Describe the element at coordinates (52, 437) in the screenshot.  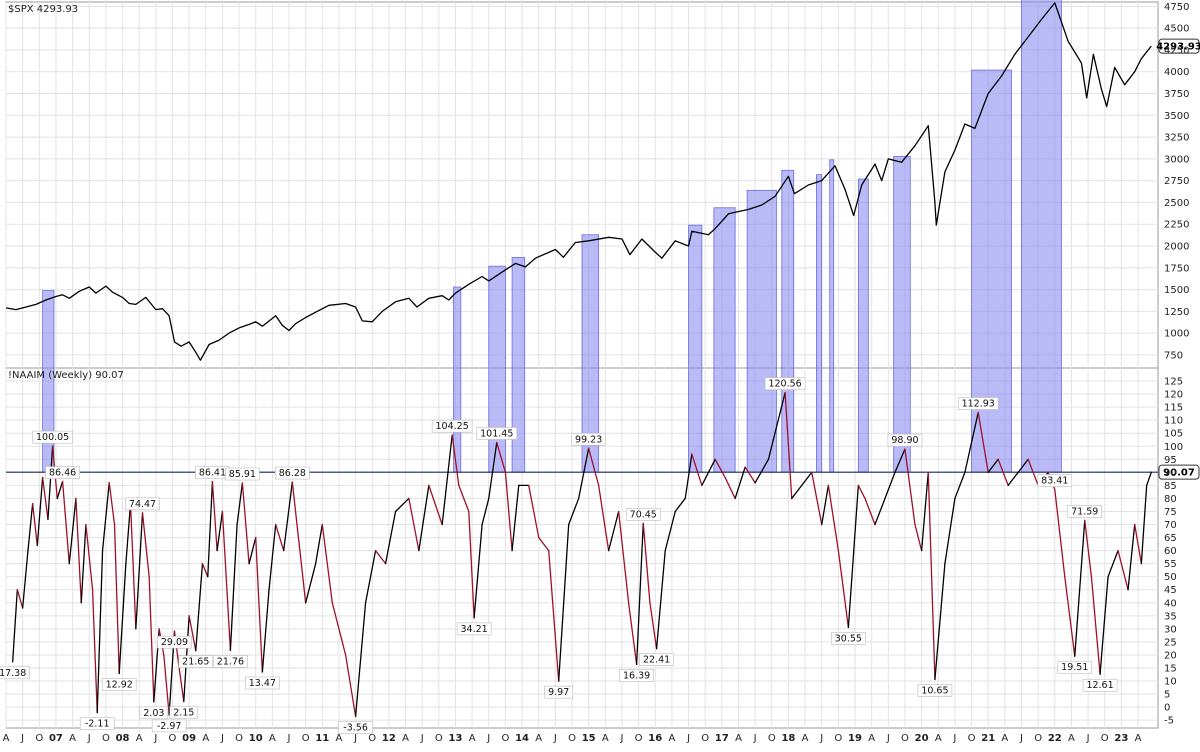
I see `data-label: 100.05` at that location.